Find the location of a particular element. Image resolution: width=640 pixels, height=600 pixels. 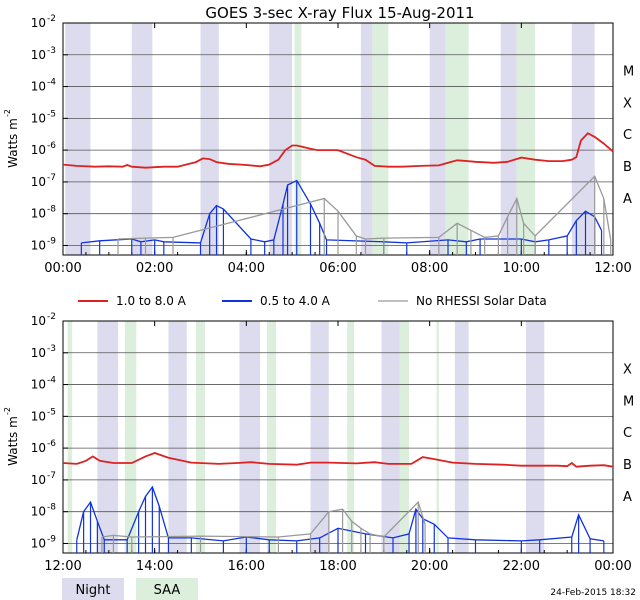

flare-class-label: C is located at coordinates (627, 433).